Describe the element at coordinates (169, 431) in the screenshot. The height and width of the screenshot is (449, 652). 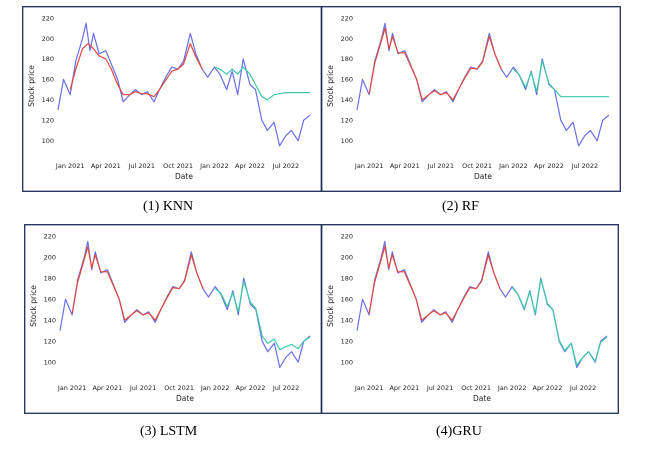
I see `caption-lstm: (3) LSTM` at that location.